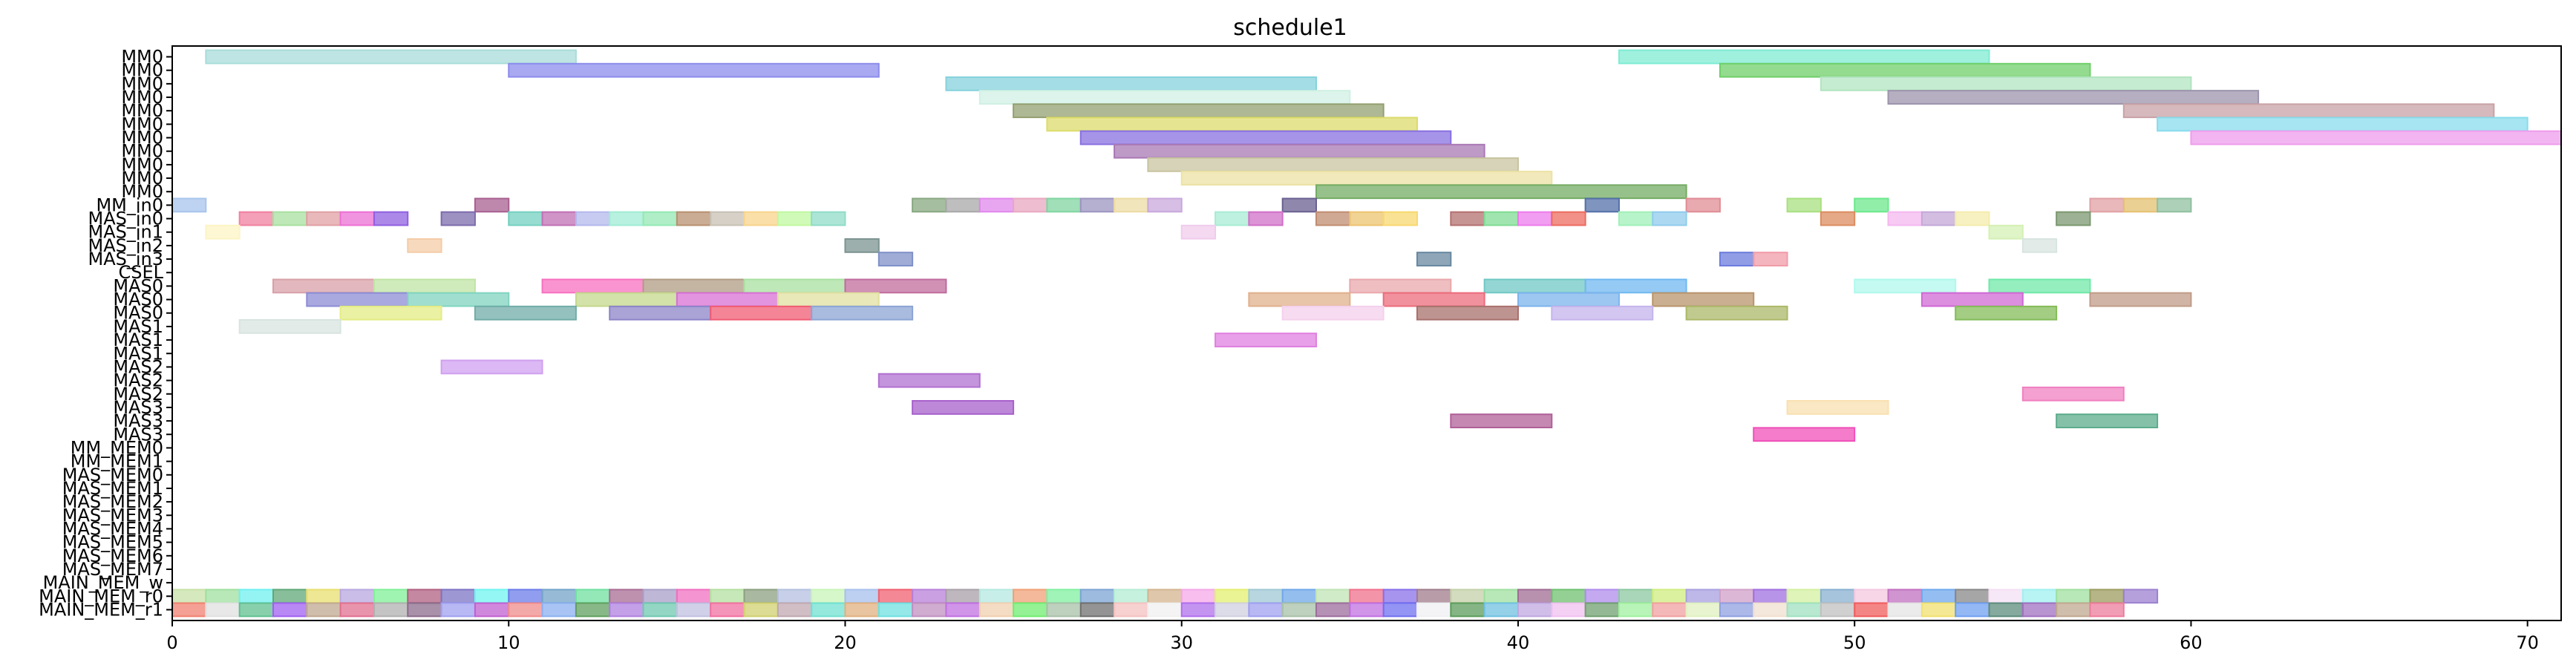 The width and height of the screenshot is (2576, 668). What do you see at coordinates (138, 420) in the screenshot?
I see `y-tick-label: MAS3` at bounding box center [138, 420].